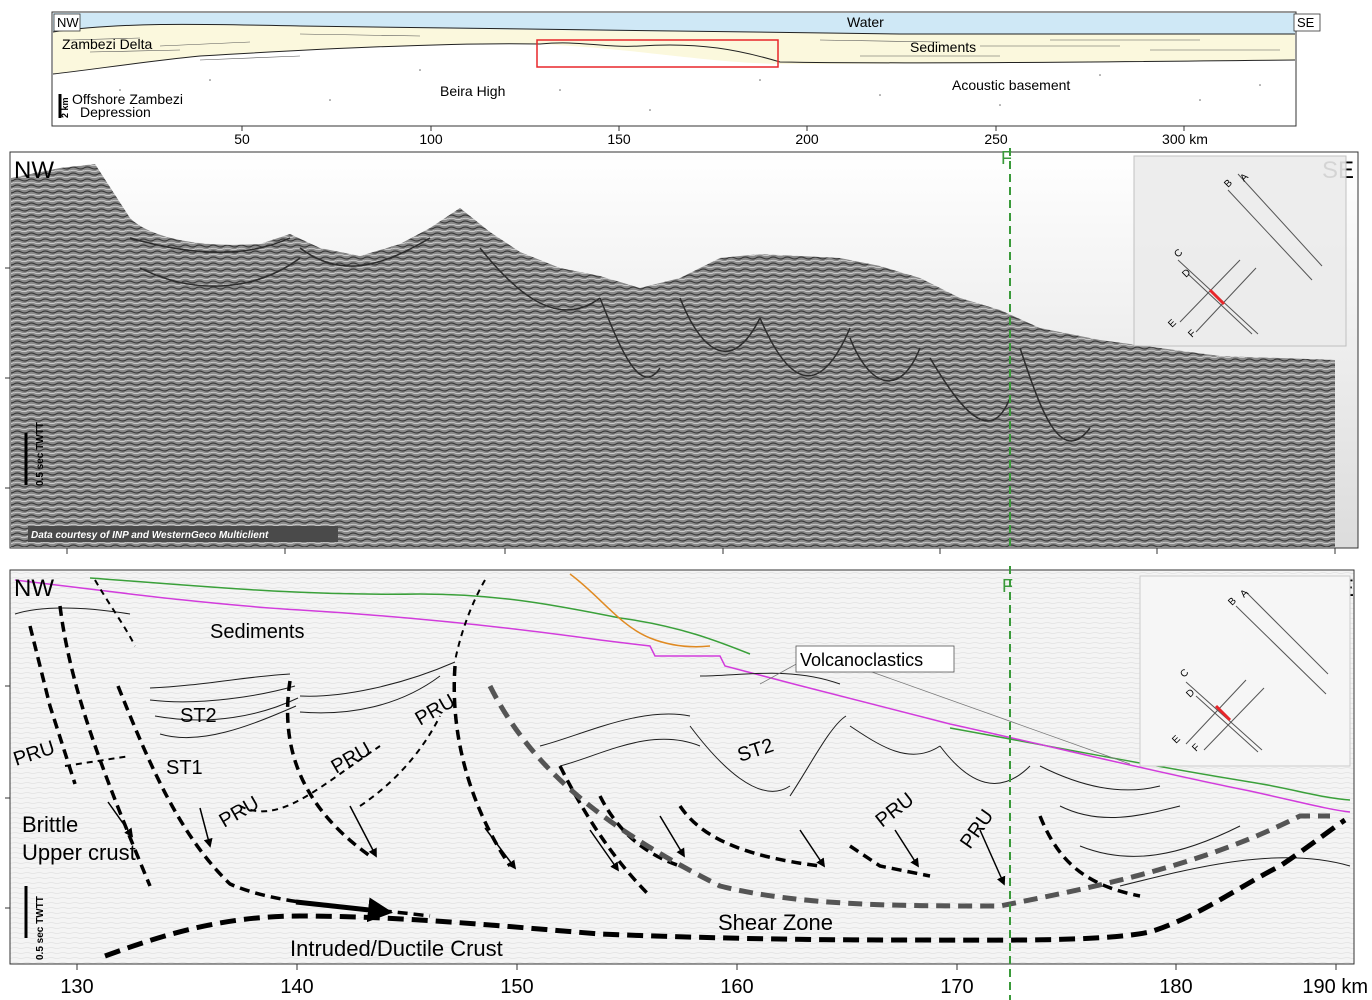 This screenshot has height=1000, width=1372. I want to click on shear-zone-label: Shear Zone, so click(775, 922).